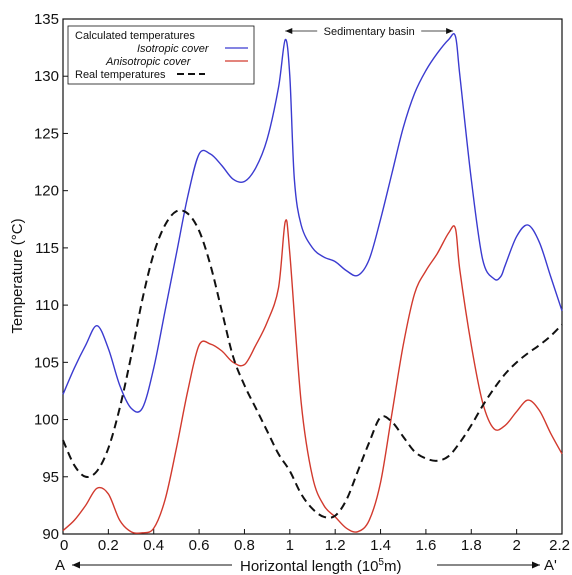 Image resolution: width=572 pixels, height=575 pixels. Describe the element at coordinates (381, 562) in the screenshot. I see `x-axis-title-exponent: 5` at that location.